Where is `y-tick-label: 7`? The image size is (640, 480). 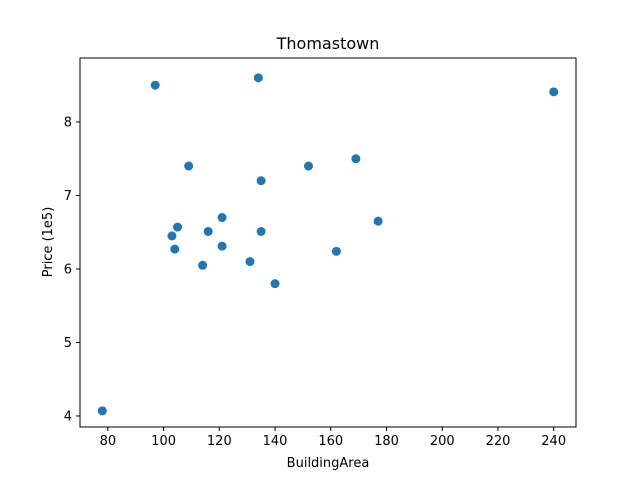
y-tick-label: 7 is located at coordinates (68, 196).